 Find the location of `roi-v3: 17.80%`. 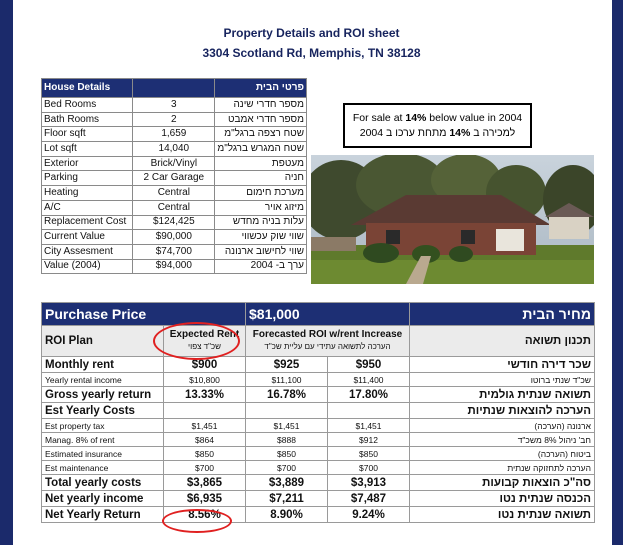

roi-v3: 17.80% is located at coordinates (368, 394).